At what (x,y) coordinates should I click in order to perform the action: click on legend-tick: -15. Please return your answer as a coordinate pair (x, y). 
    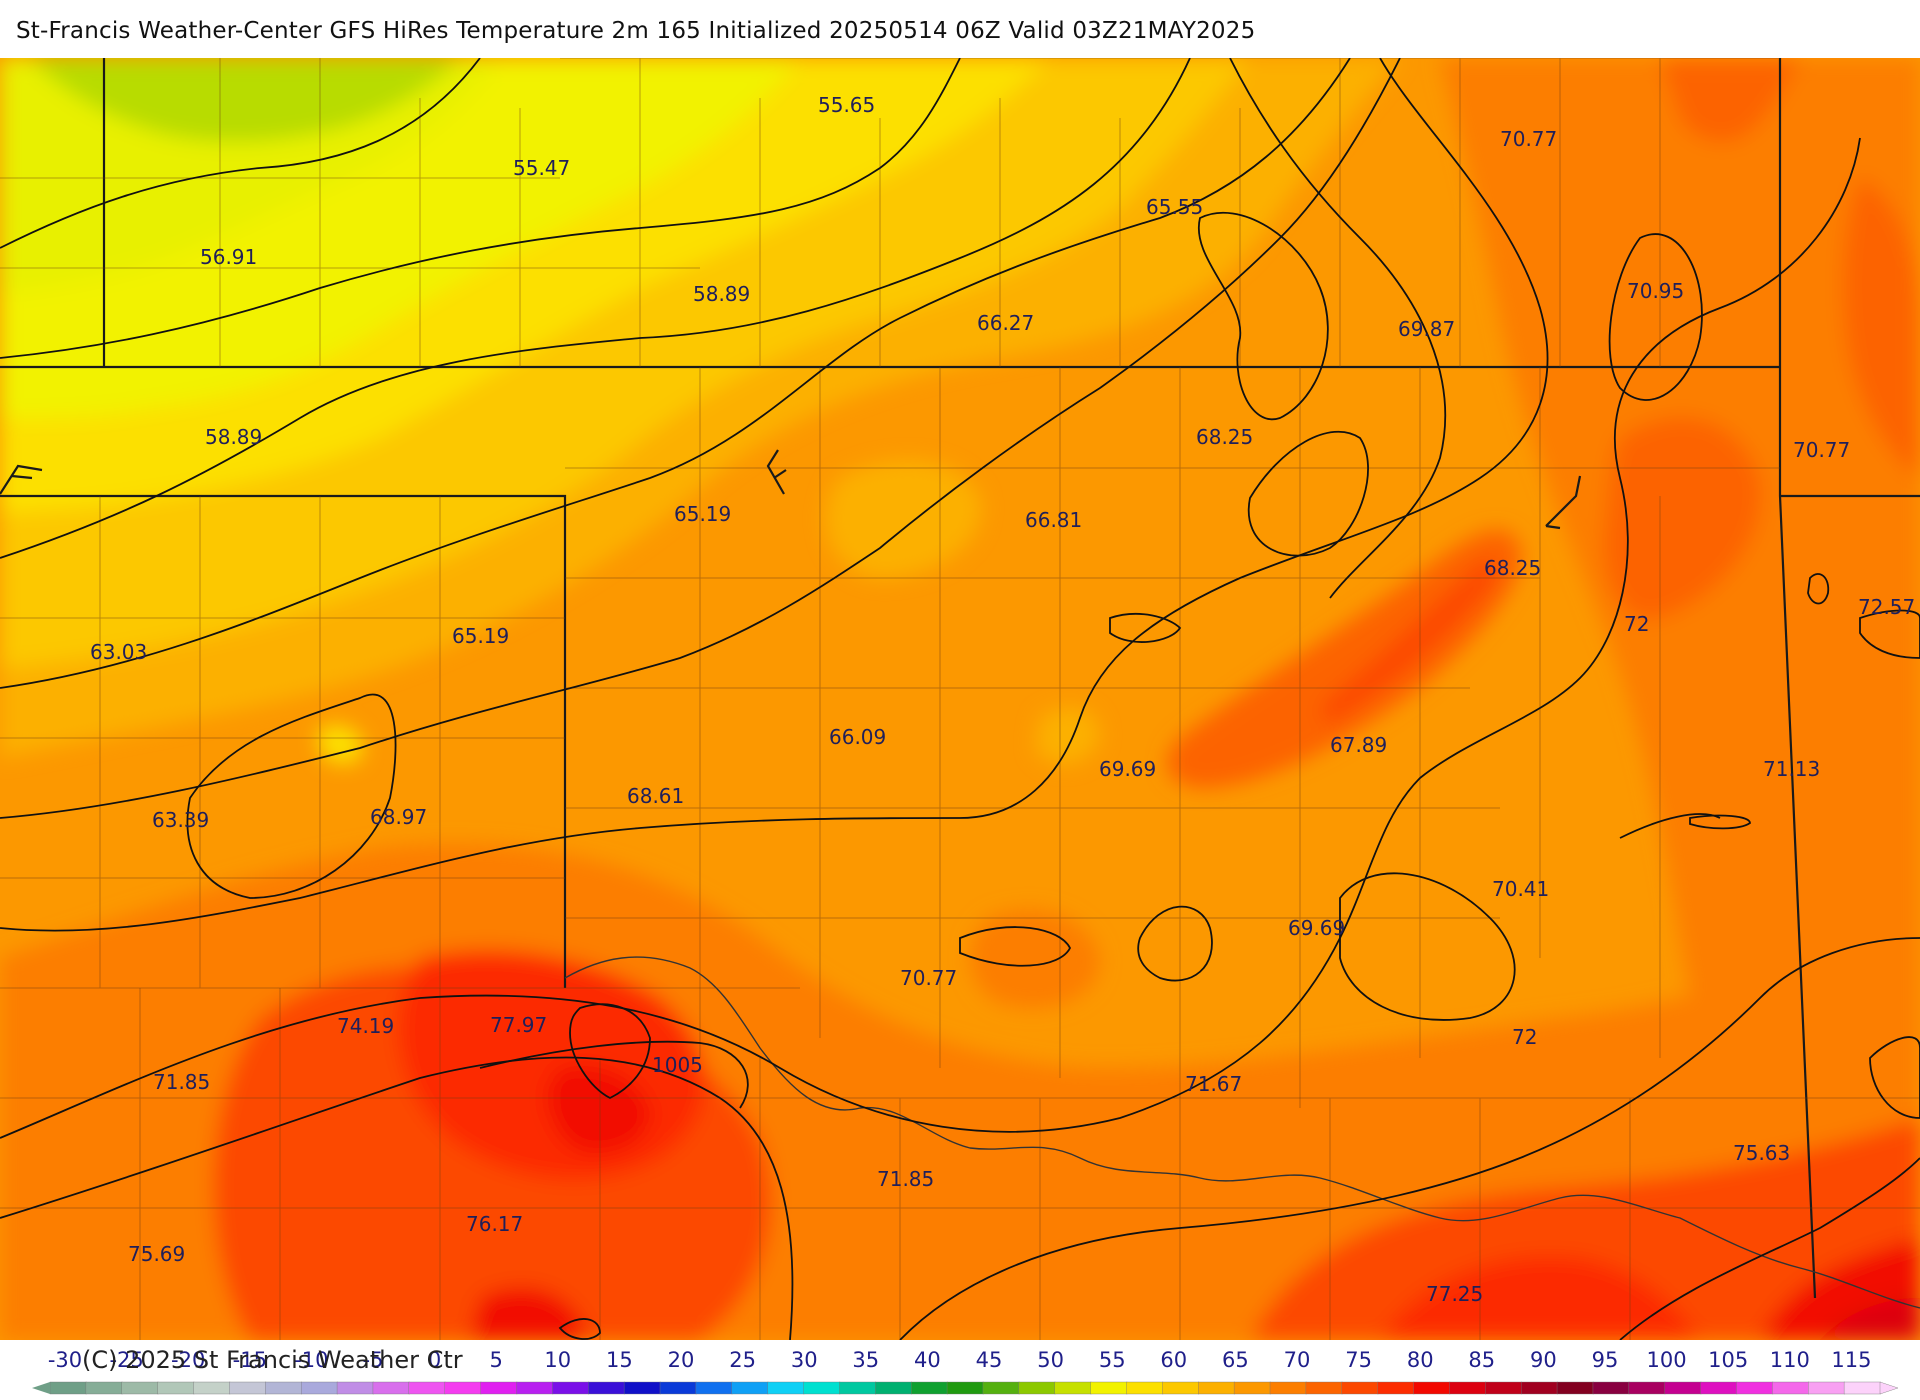
    Looking at the image, I should click on (250, 1360).